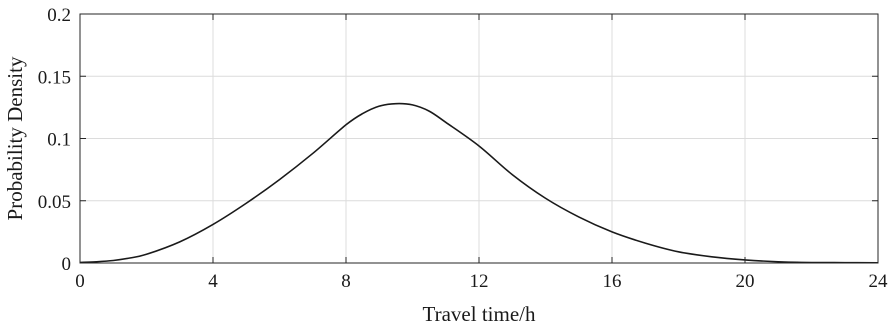  Describe the element at coordinates (67, 264) in the screenshot. I see `y-tick-label: 0` at that location.